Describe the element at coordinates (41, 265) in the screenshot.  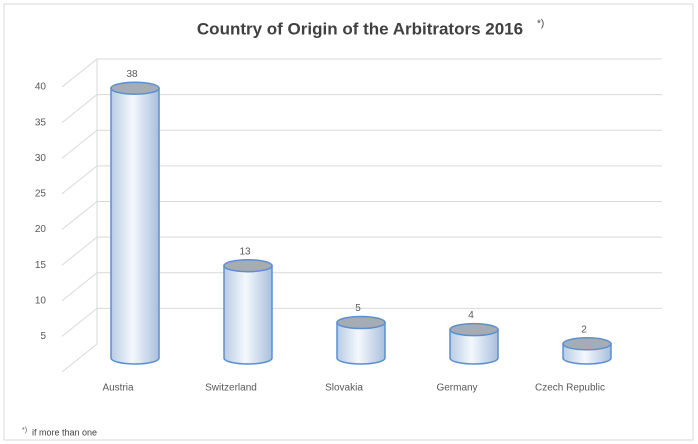
I see `y-tick-label: 15` at that location.